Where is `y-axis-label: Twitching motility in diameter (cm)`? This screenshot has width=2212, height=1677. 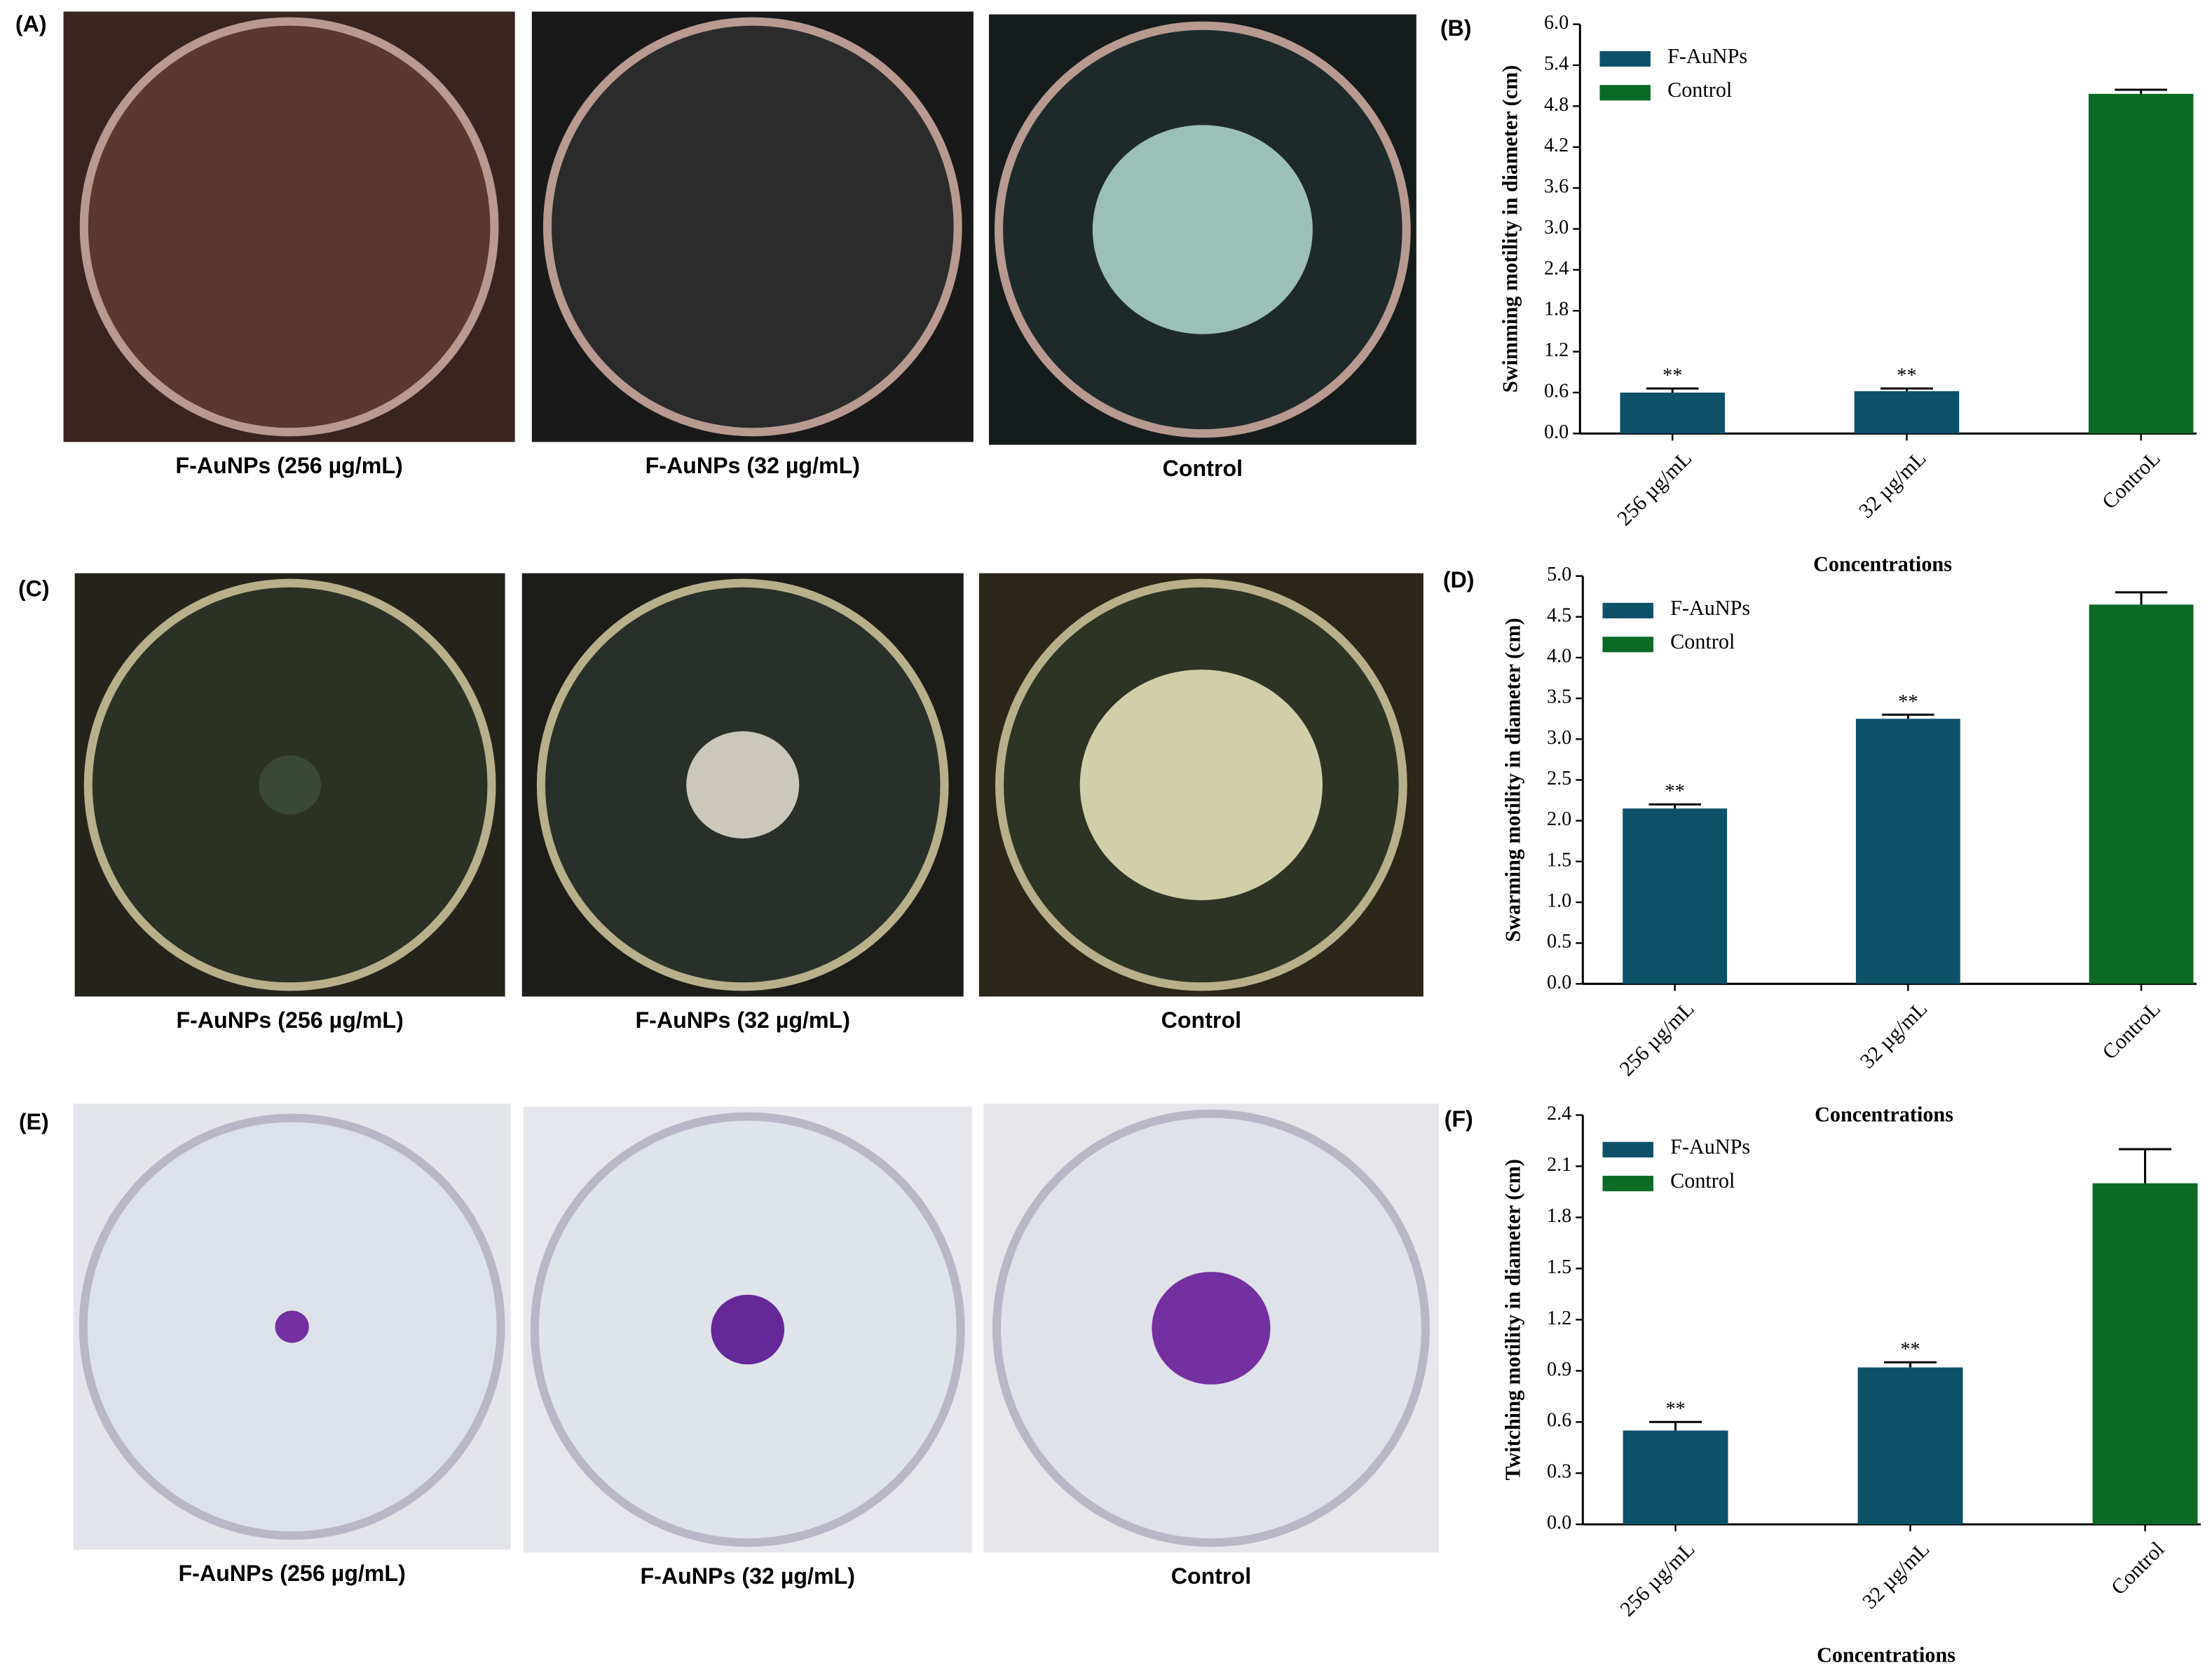 y-axis-label: Twitching motility in diameter (cm) is located at coordinates (1513, 1320).